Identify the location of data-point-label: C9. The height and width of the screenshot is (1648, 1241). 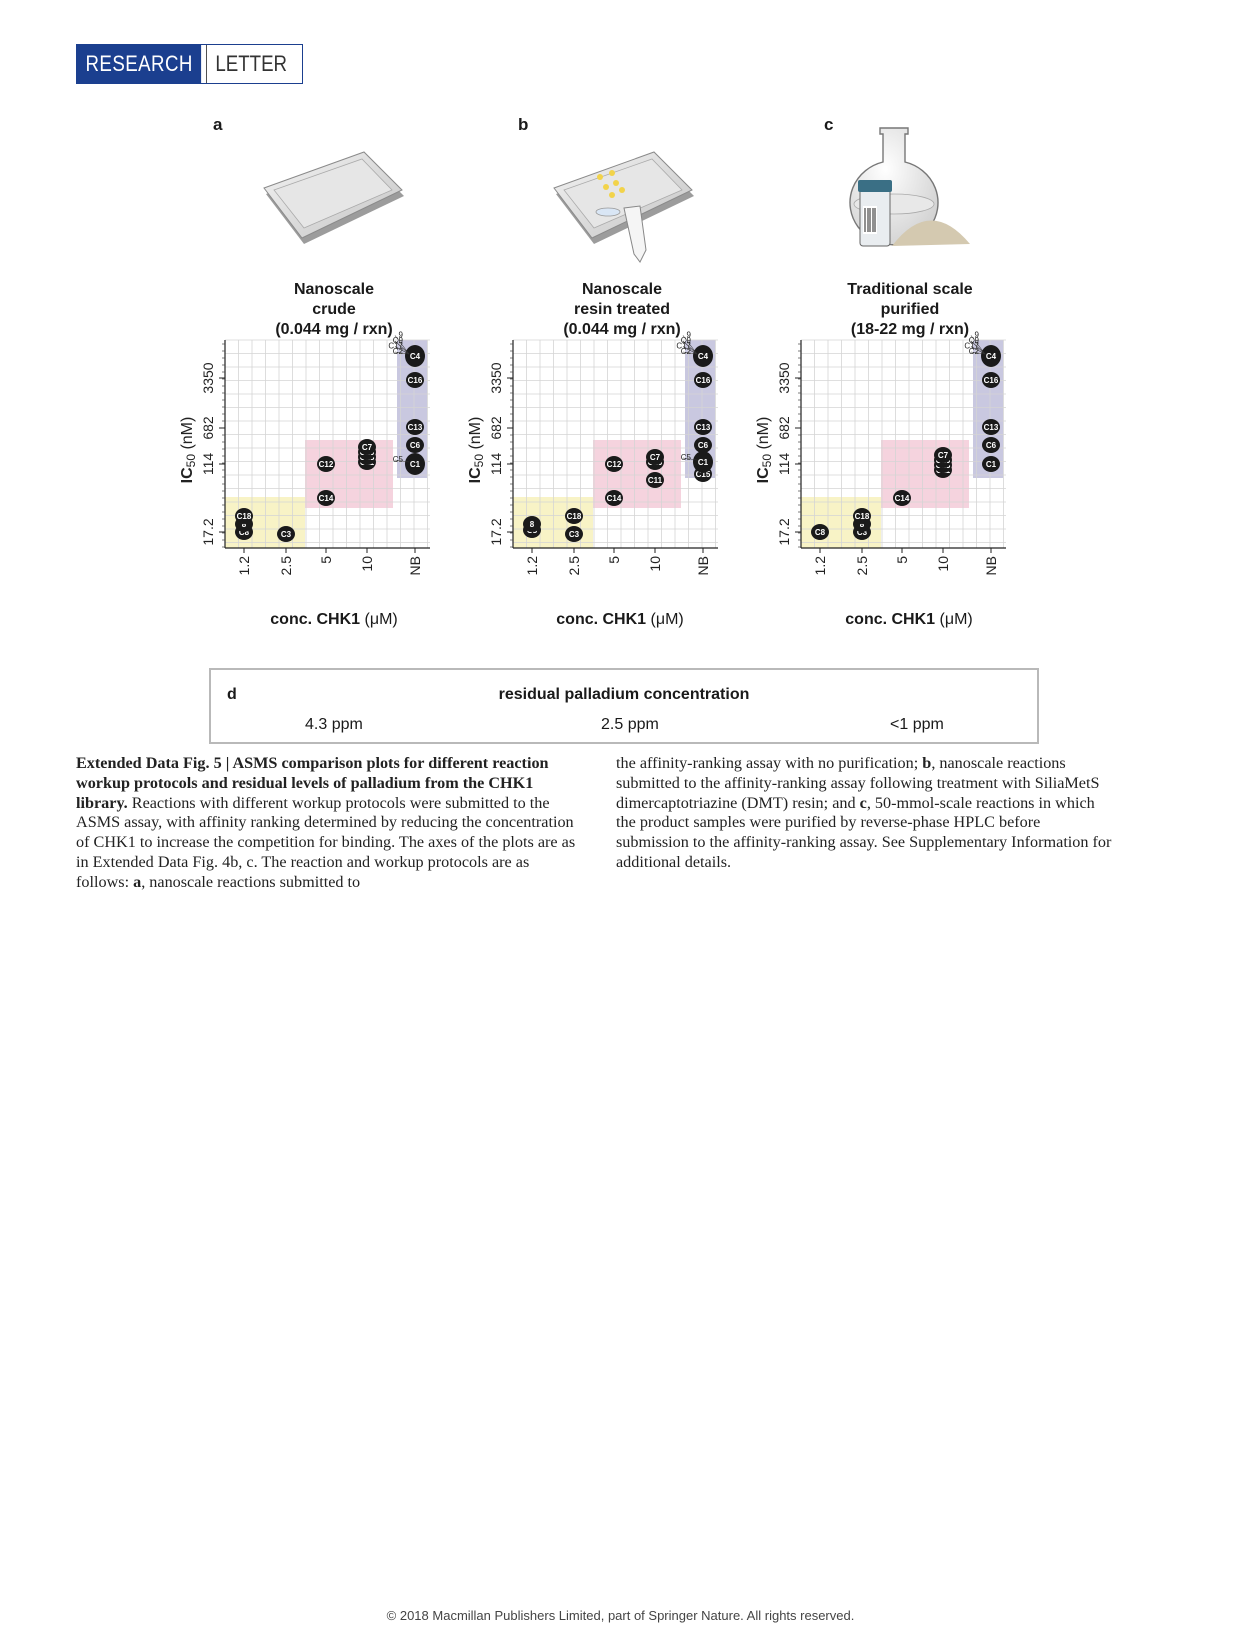
(398, 340).